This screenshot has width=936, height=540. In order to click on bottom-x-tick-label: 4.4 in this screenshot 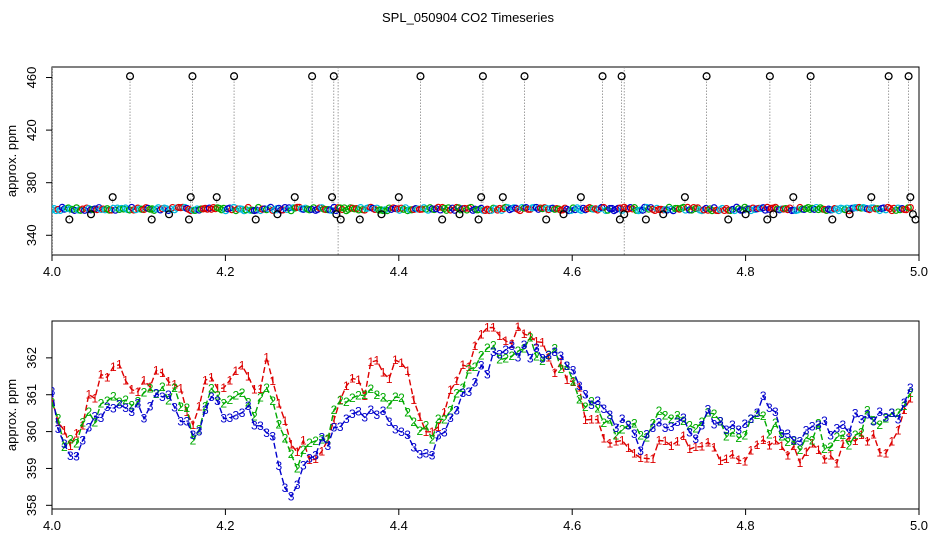, I will do `click(399, 525)`.